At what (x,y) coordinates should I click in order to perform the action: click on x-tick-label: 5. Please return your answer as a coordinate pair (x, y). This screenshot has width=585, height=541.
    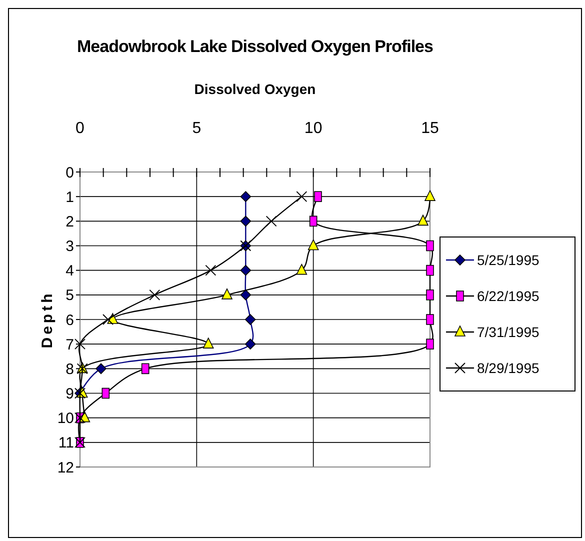
    Looking at the image, I should click on (197, 128).